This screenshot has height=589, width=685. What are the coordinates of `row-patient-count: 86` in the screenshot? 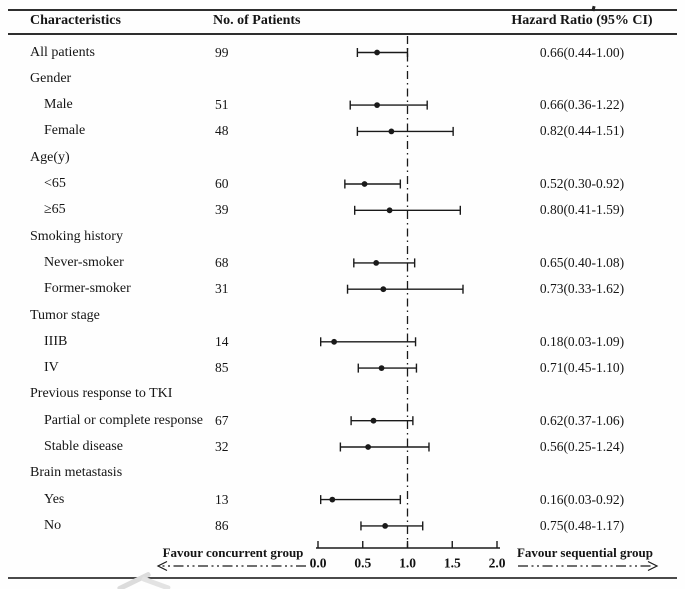 It's located at (222, 525).